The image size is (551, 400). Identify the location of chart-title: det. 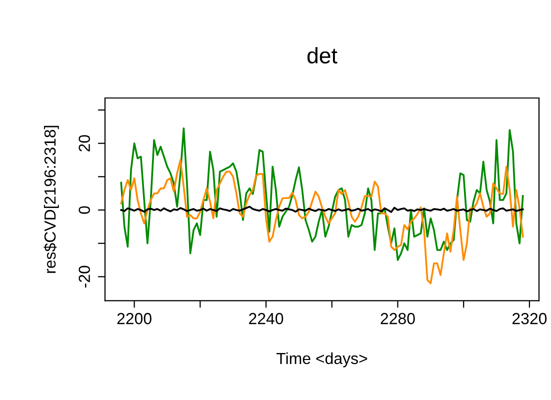
(322, 55).